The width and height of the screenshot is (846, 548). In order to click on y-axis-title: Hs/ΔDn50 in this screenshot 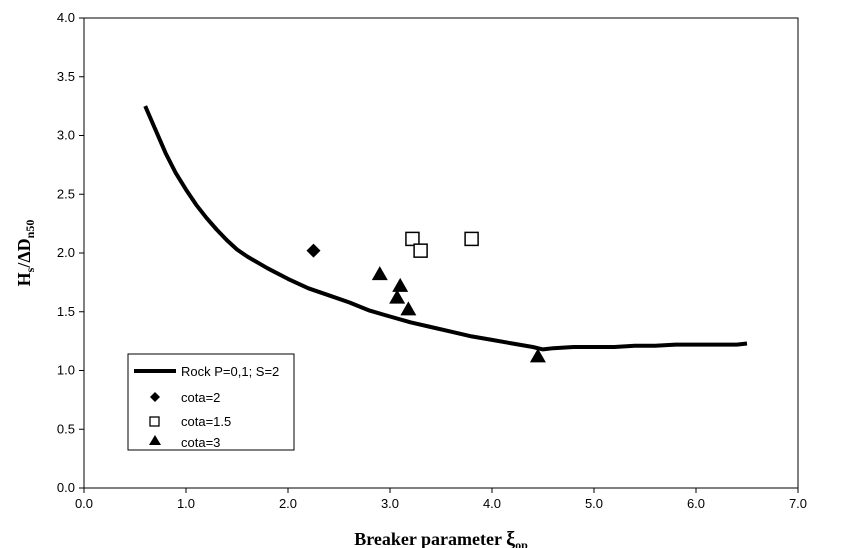, I will do `click(25, 253)`.